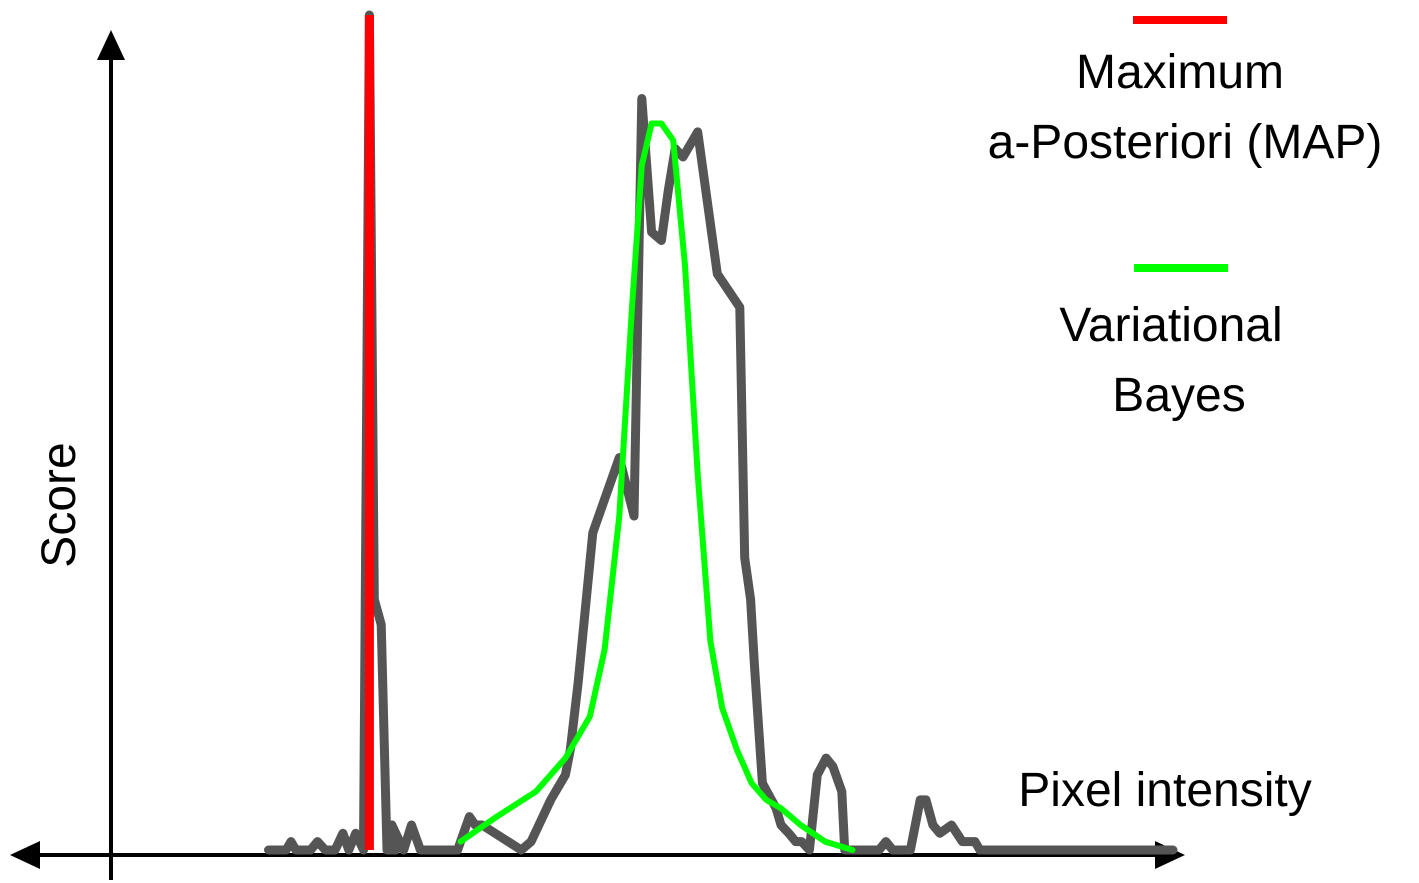 The image size is (1419, 883). Describe the element at coordinates (1164, 790) in the screenshot. I see `x-axis-label: Pixel intensity` at that location.